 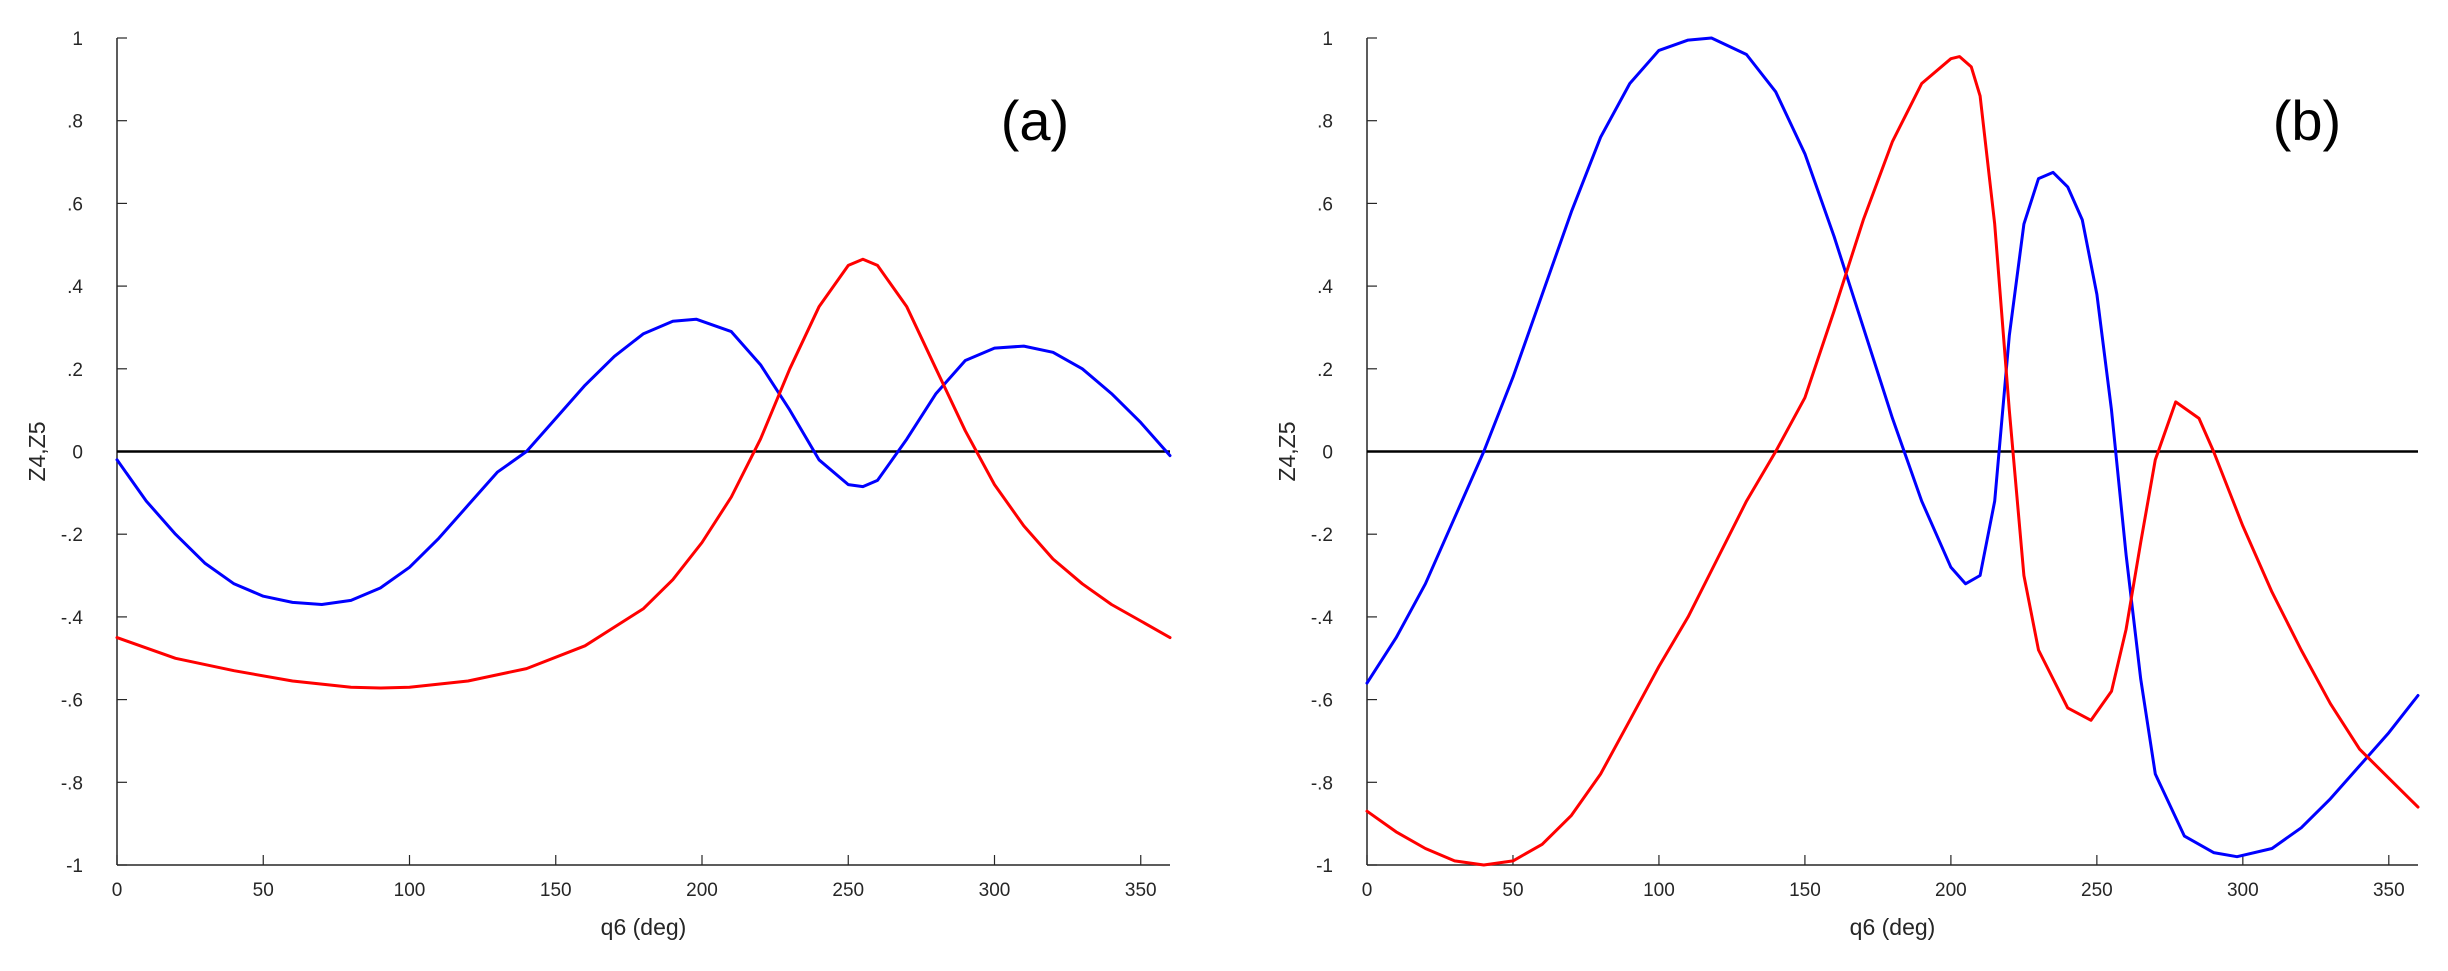 What do you see at coordinates (643, 461) in the screenshot?
I see `series-line-blue` at bounding box center [643, 461].